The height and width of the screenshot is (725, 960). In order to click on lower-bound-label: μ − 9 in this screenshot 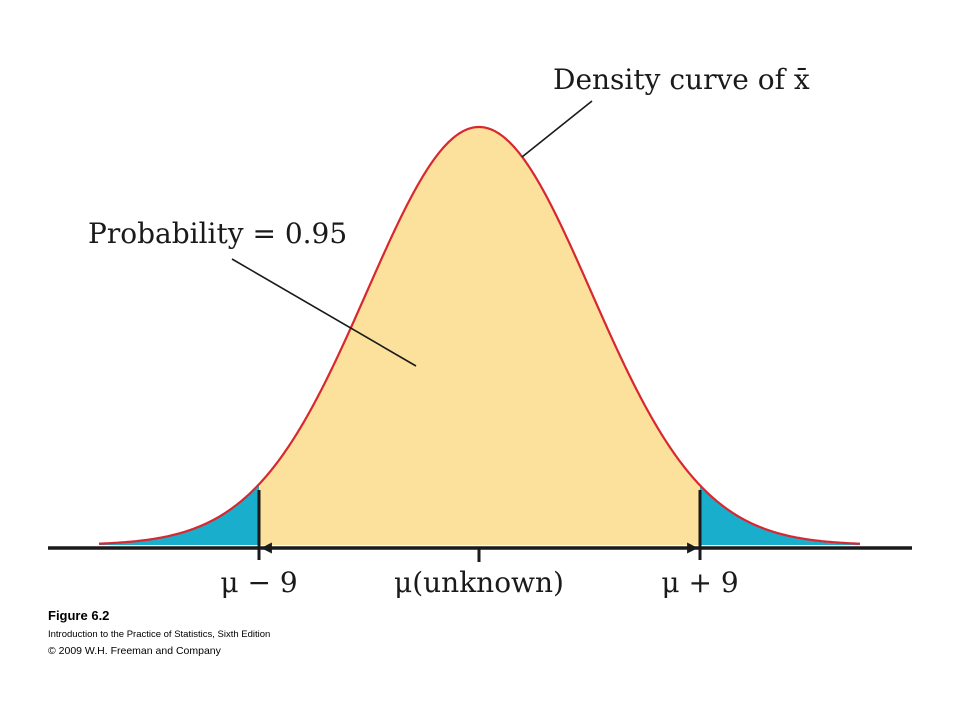, I will do `click(258, 582)`.